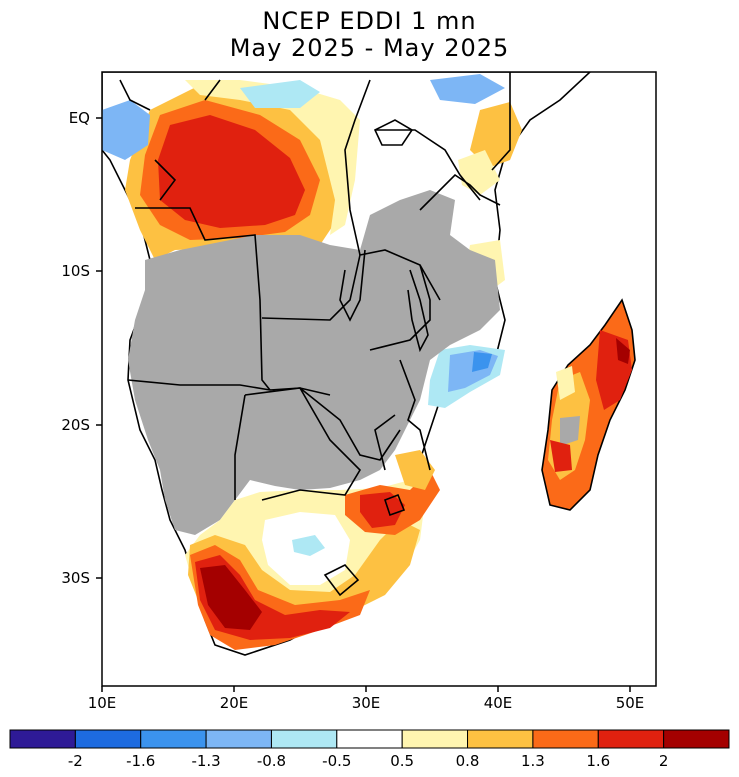  I want to click on lake-victoria, so click(393, 132).